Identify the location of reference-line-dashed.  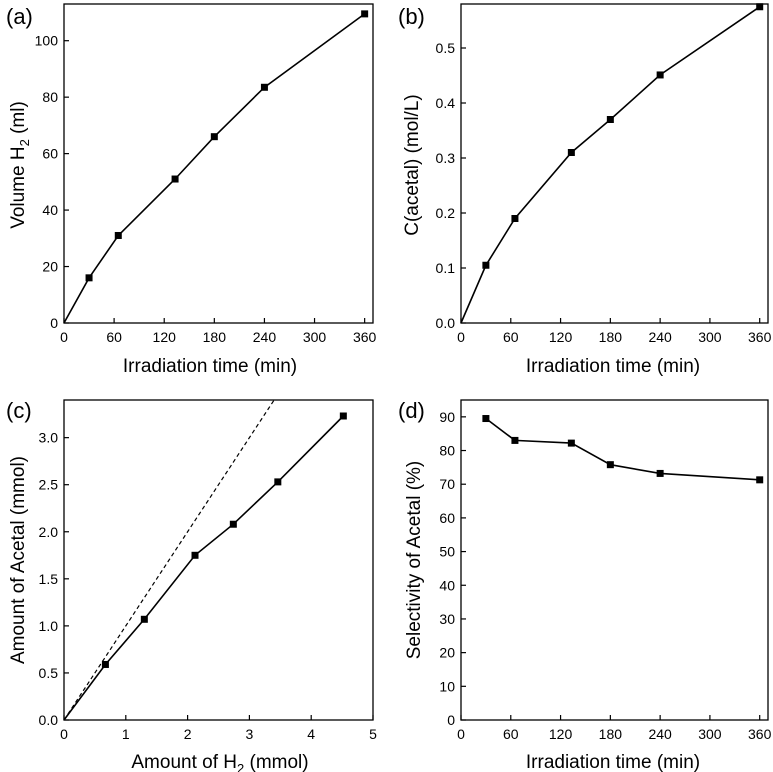
(169, 560).